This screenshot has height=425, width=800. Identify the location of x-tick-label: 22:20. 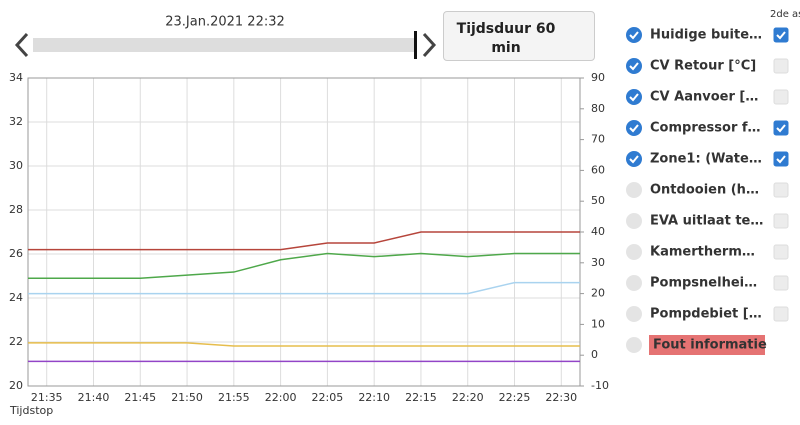
(468, 397).